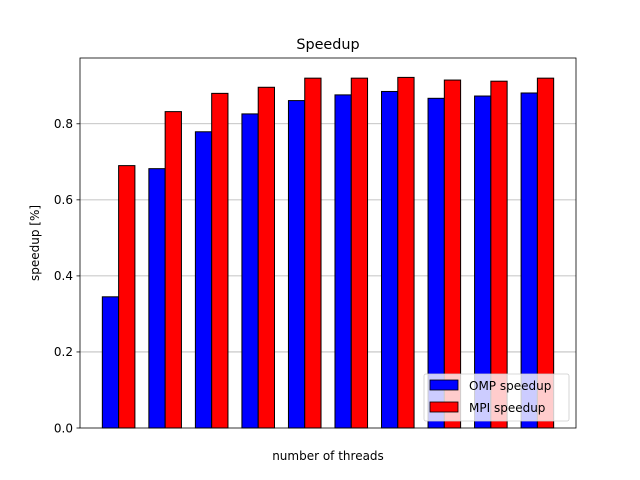 Image resolution: width=640 pixels, height=480 pixels. I want to click on legend-swatch-omp, so click(444, 385).